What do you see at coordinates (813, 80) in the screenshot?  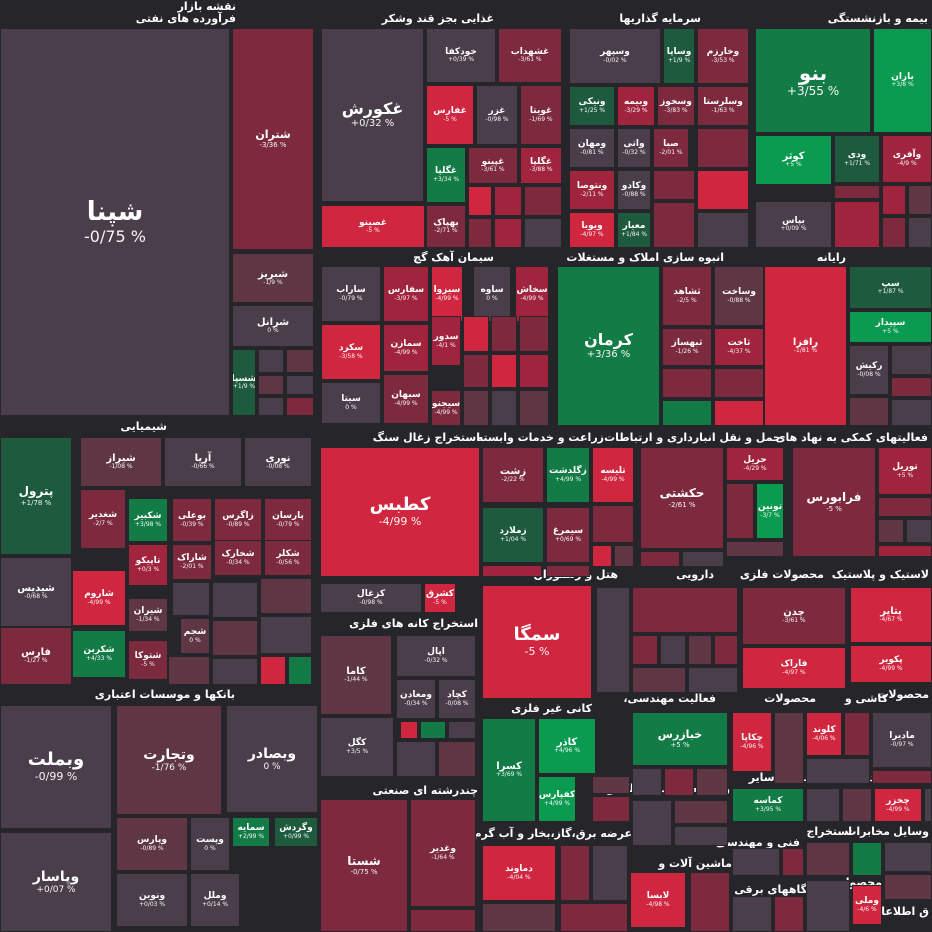 I see `stock-tile: بنو +3/55 %` at bounding box center [813, 80].